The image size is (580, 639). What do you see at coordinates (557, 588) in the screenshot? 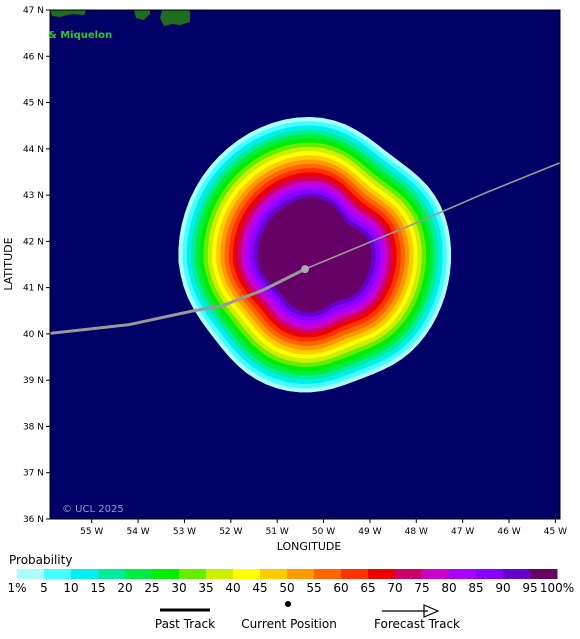
I see `legend-value-label: 100%` at bounding box center [557, 588].